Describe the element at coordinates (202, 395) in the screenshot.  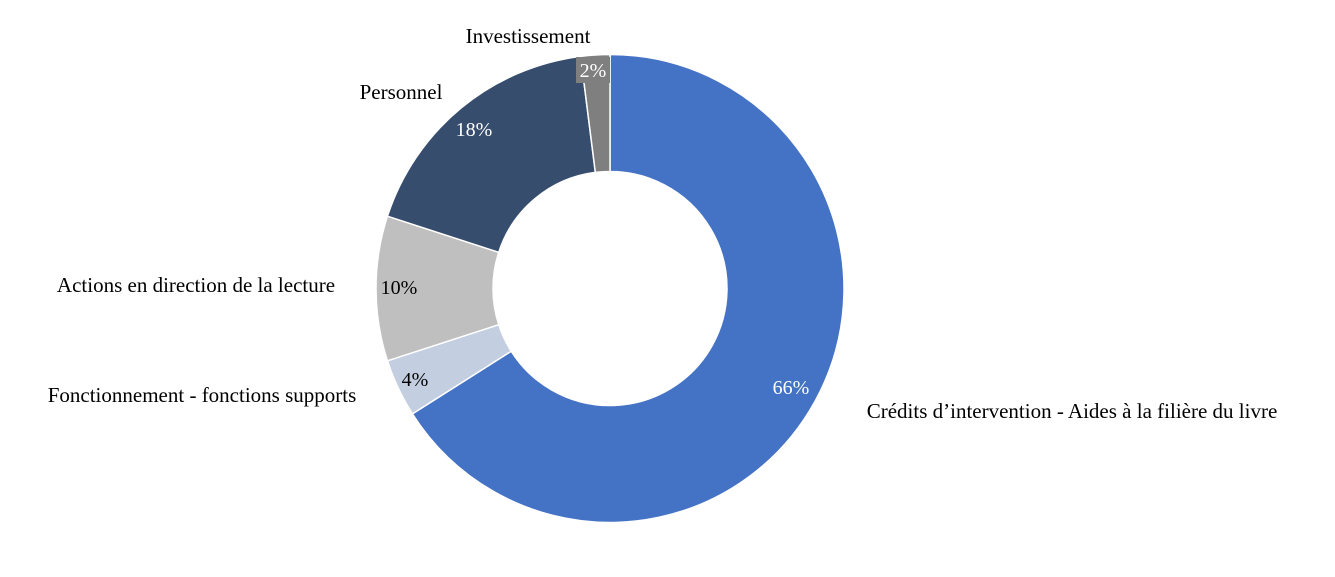
I see `category-label-fonctionnement: Fonctionnement - fonctions supports` at that location.